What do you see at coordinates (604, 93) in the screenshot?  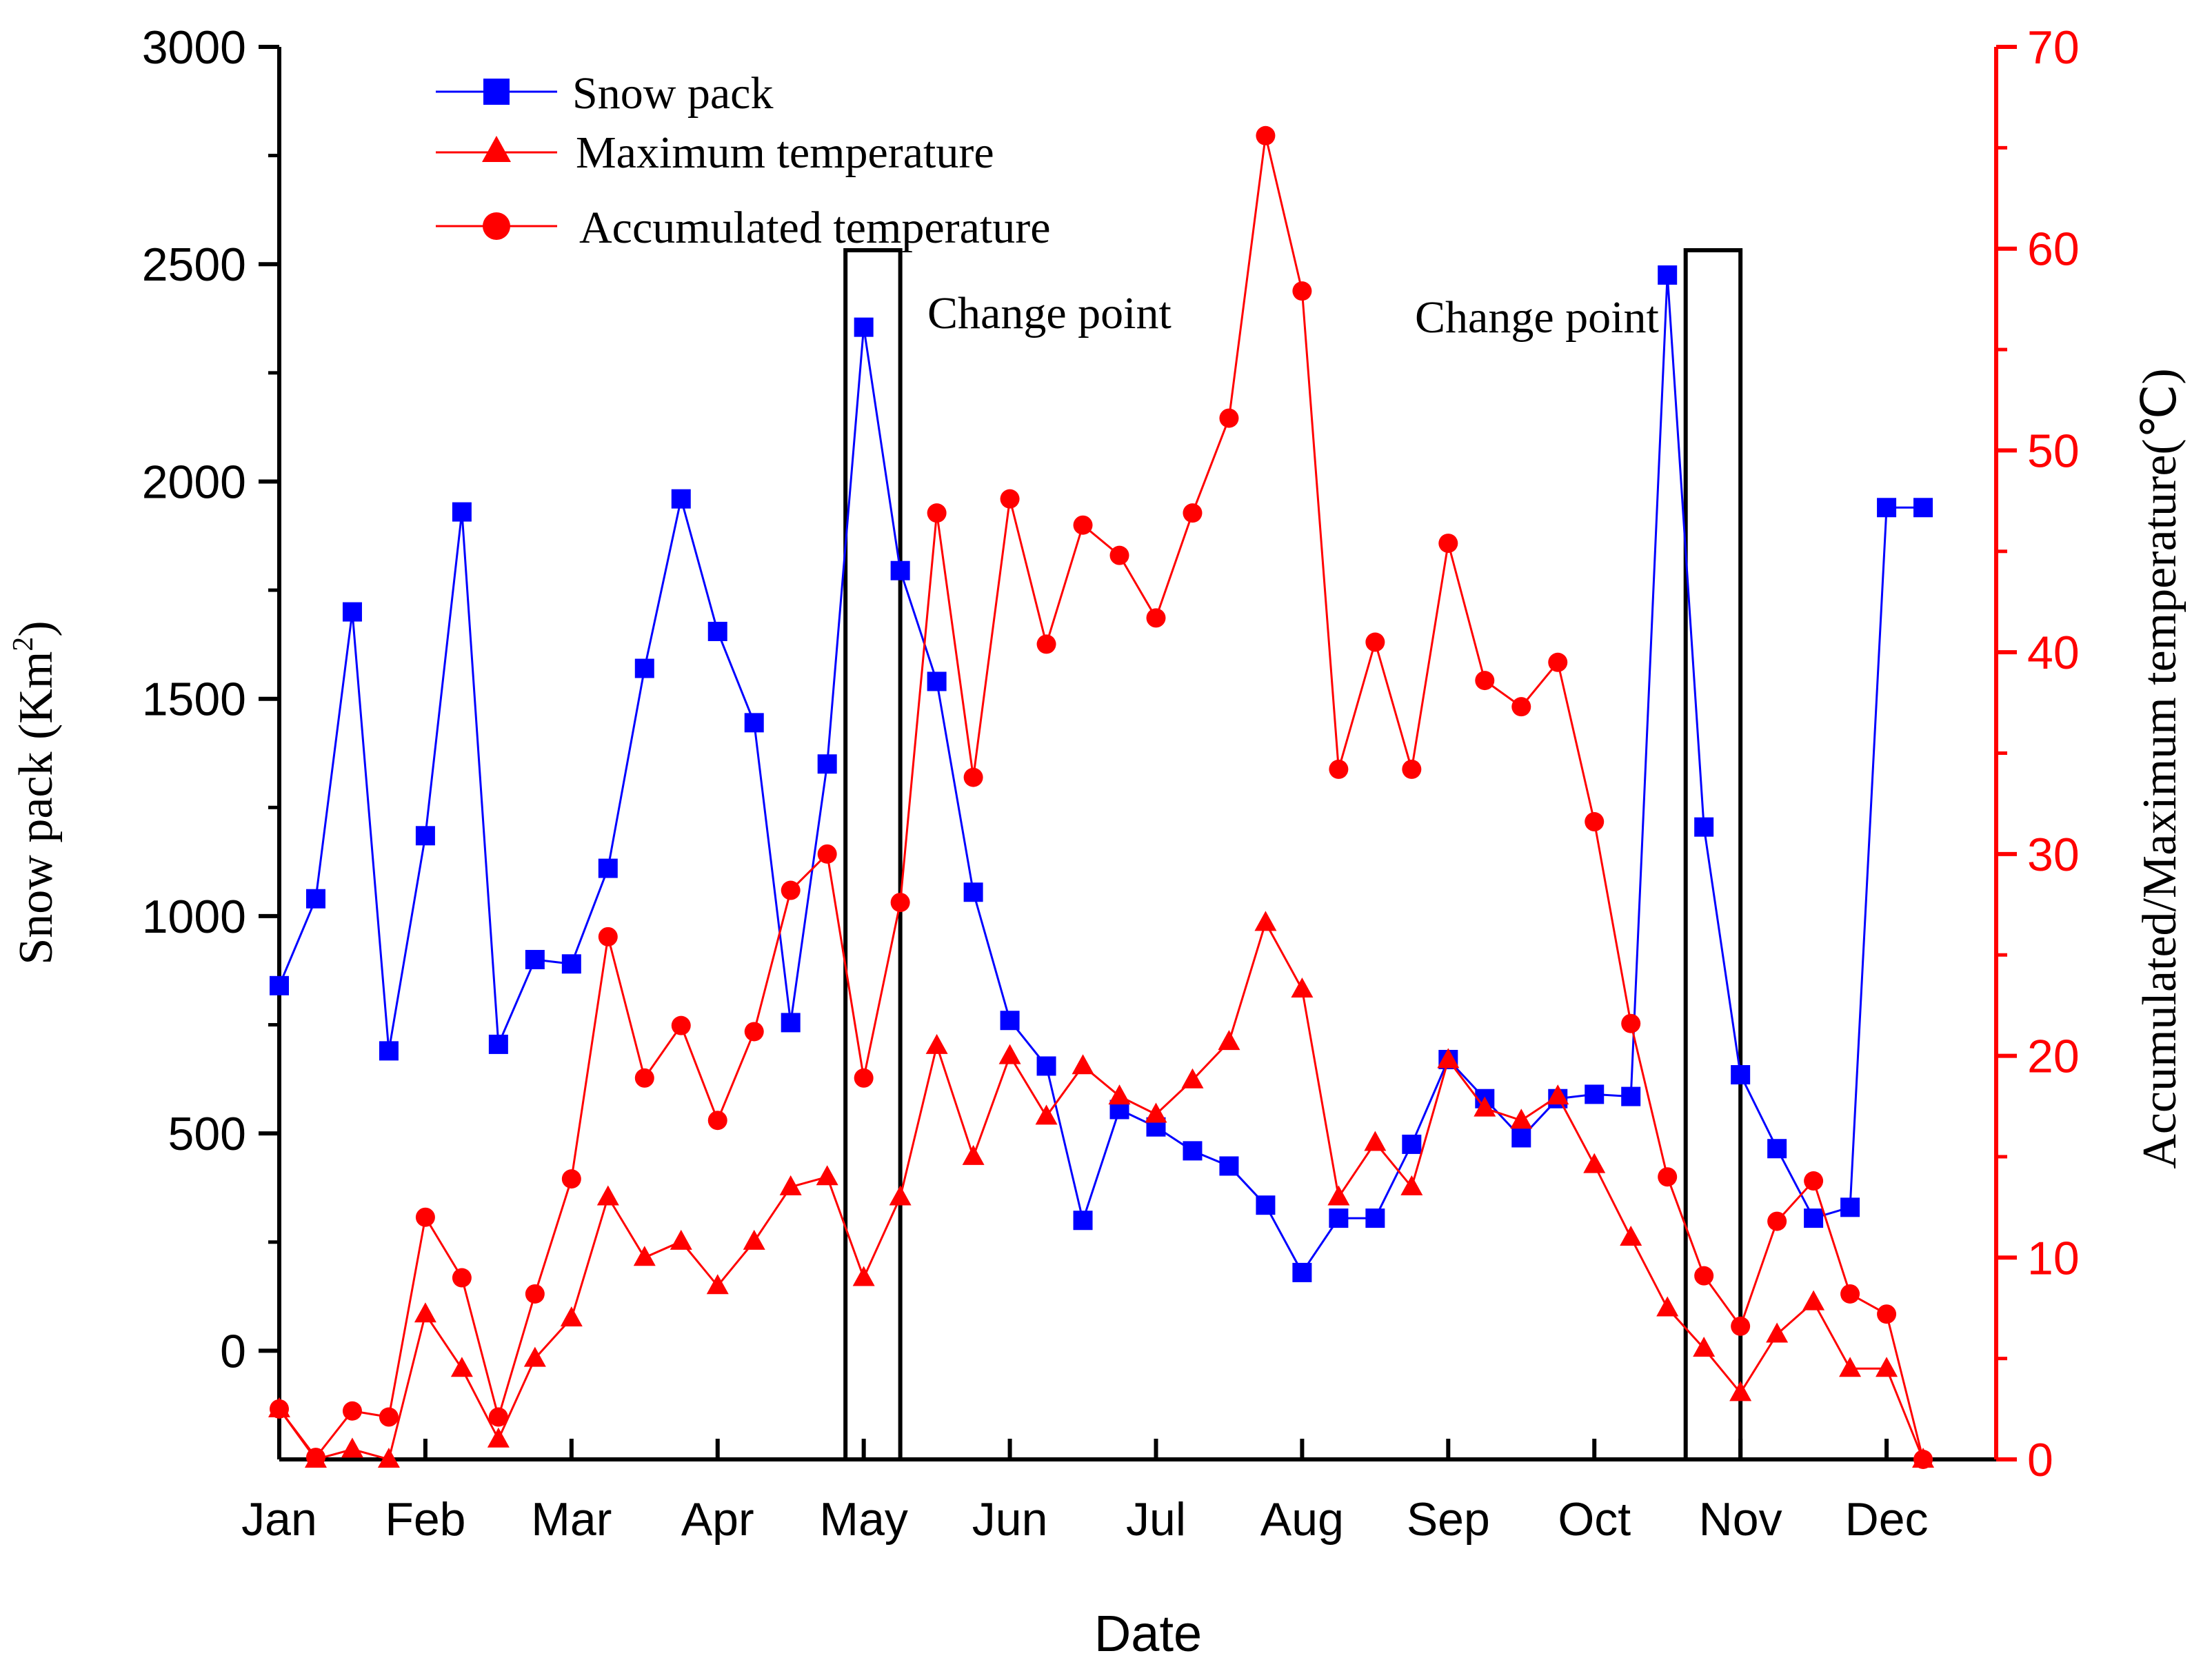 I see `legend-item-snow-pack: Snow pack` at bounding box center [604, 93].